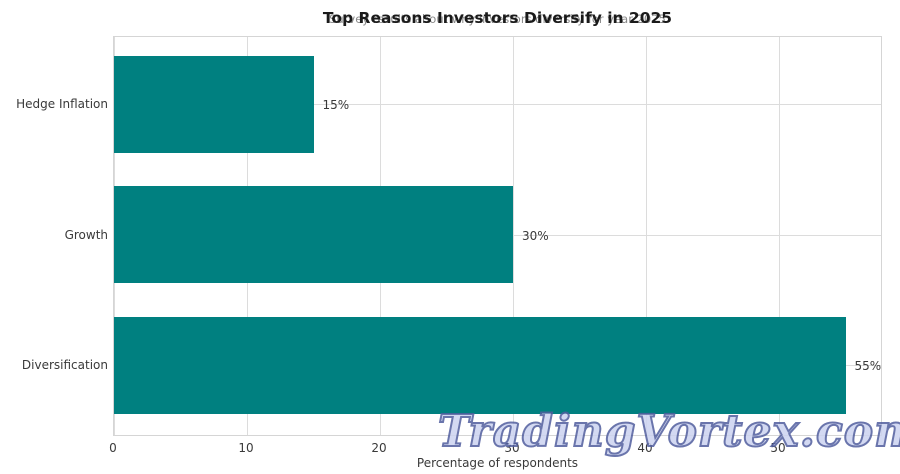 This screenshot has height=474, width=900. I want to click on xtick-label-30: 30, so click(512, 448).